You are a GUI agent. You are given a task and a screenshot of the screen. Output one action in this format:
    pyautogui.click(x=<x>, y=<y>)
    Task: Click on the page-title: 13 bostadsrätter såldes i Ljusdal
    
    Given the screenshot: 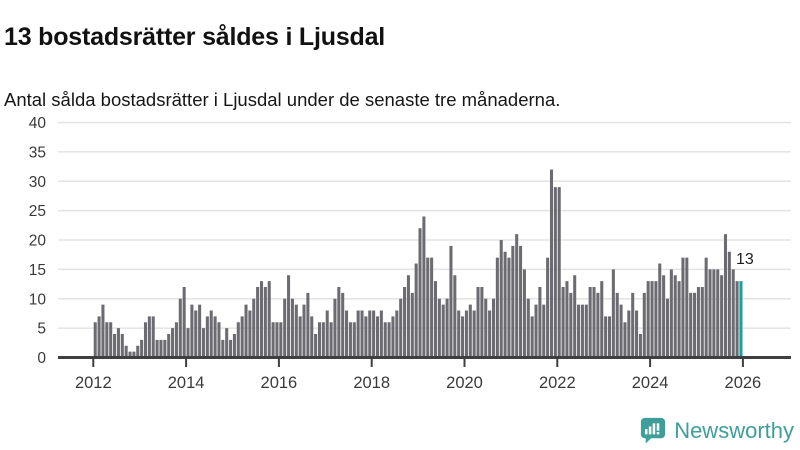 What is the action you would take?
    pyautogui.click(x=195, y=36)
    